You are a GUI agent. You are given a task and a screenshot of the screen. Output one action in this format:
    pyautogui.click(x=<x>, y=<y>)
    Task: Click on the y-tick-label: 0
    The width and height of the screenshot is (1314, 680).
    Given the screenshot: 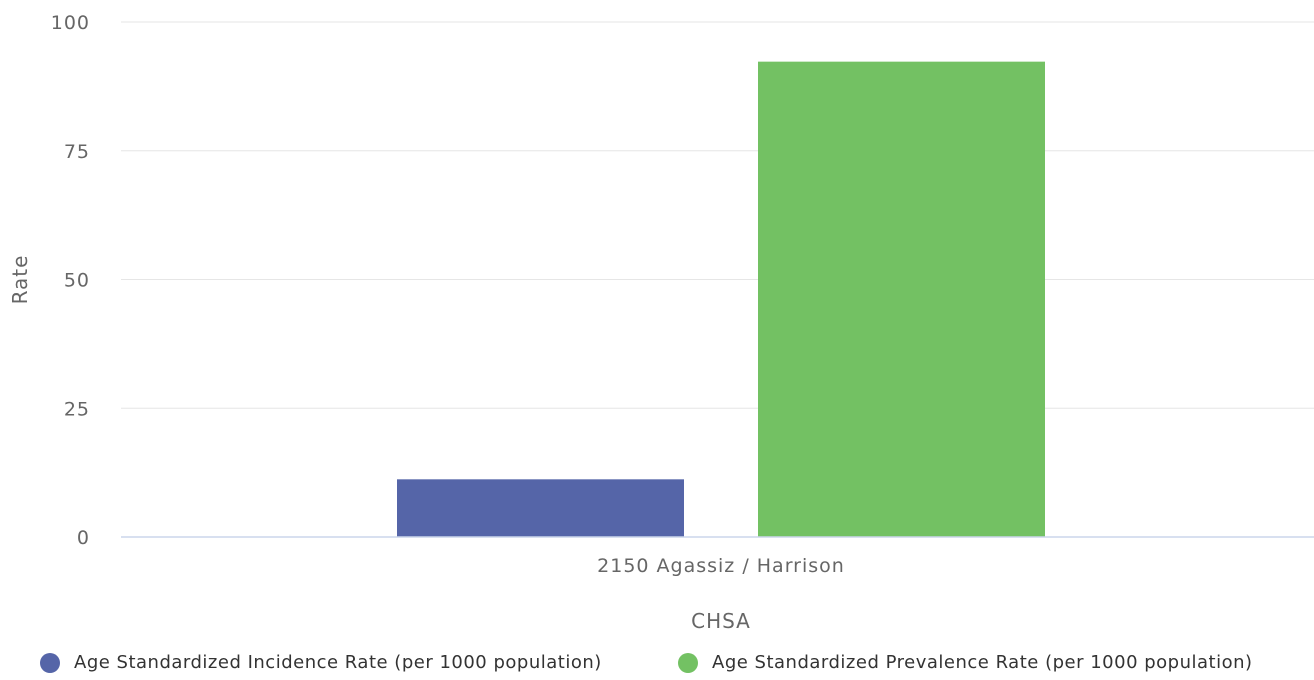 What is the action you would take?
    pyautogui.click(x=83, y=538)
    